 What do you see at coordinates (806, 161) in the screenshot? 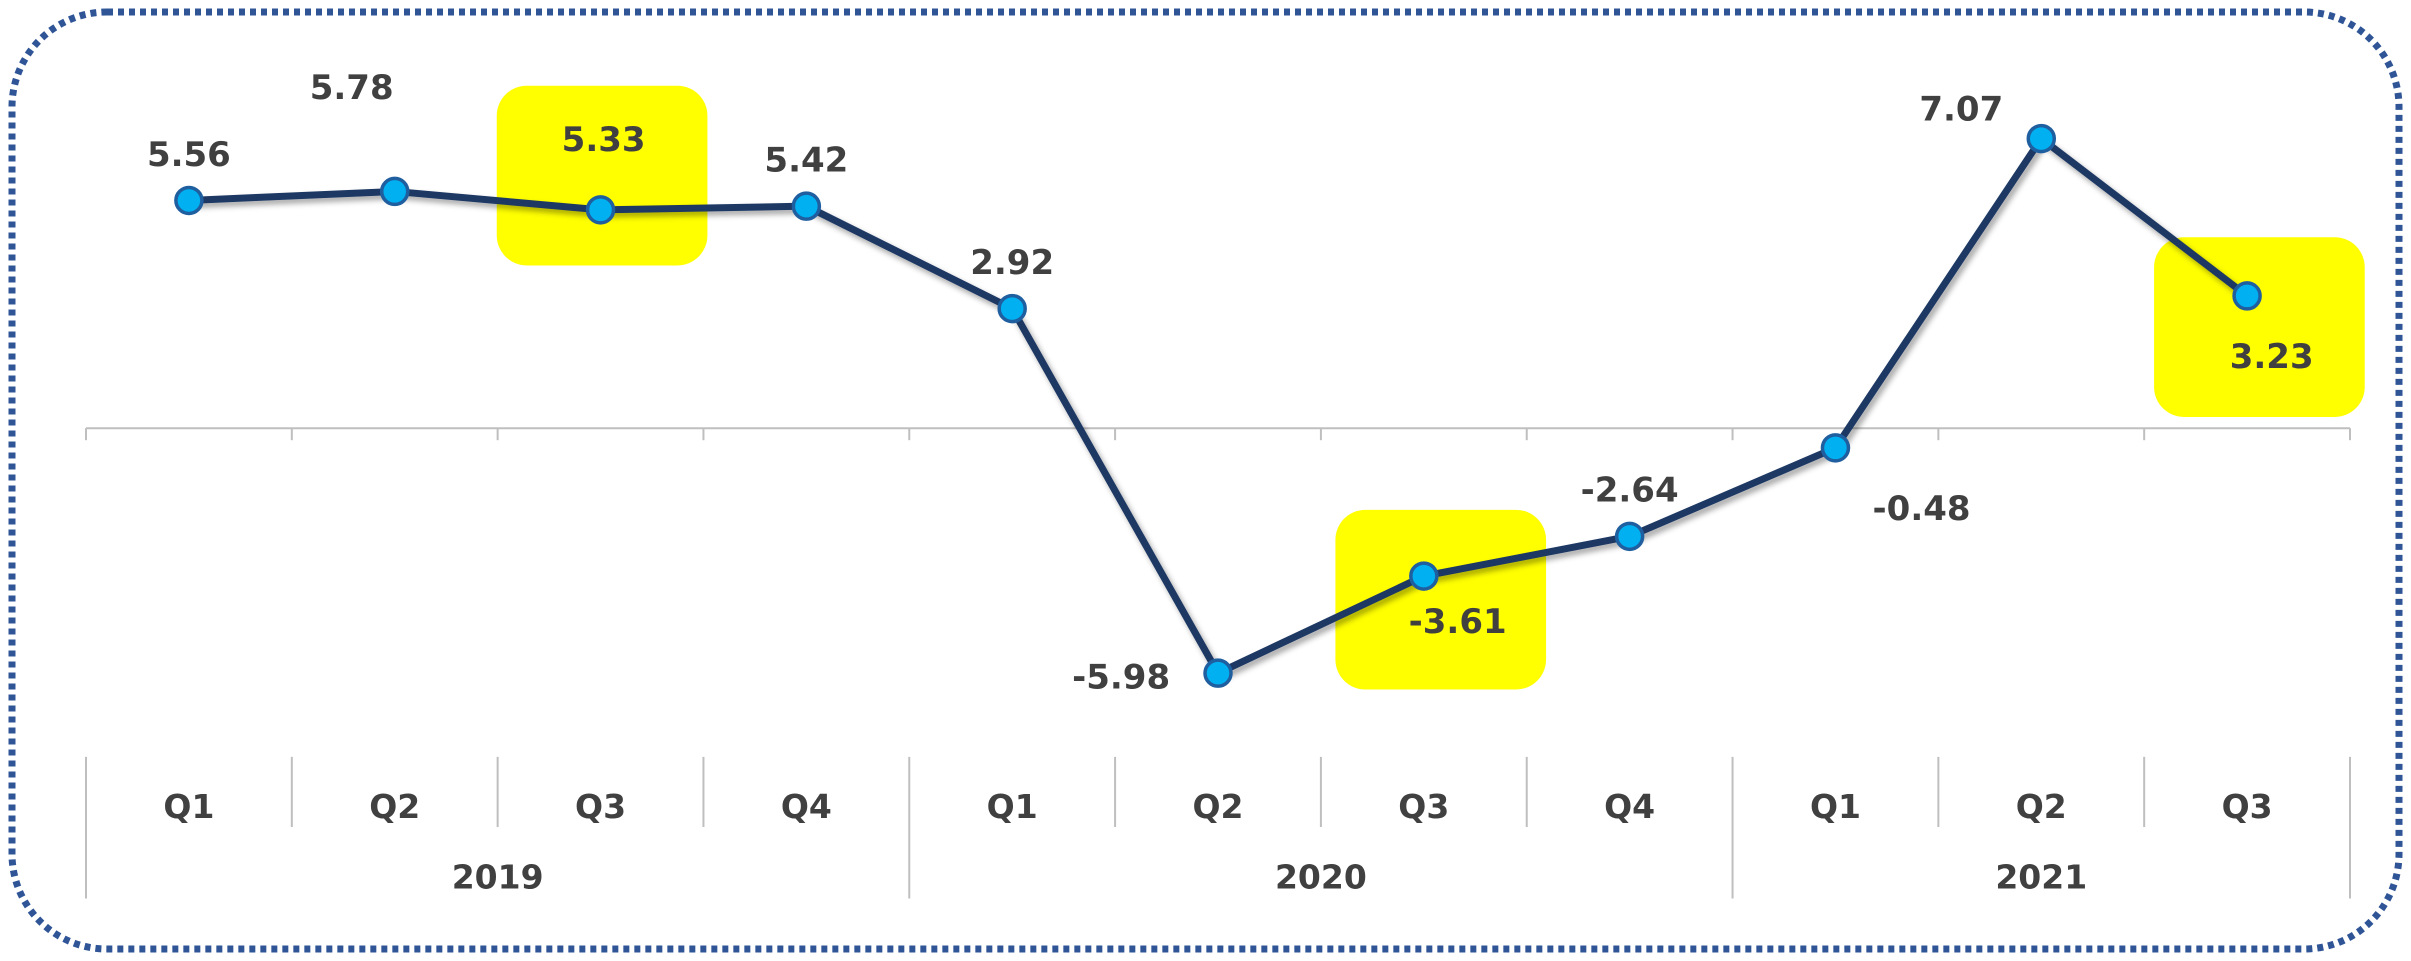
I see `data-label: 5.42` at bounding box center [806, 161].